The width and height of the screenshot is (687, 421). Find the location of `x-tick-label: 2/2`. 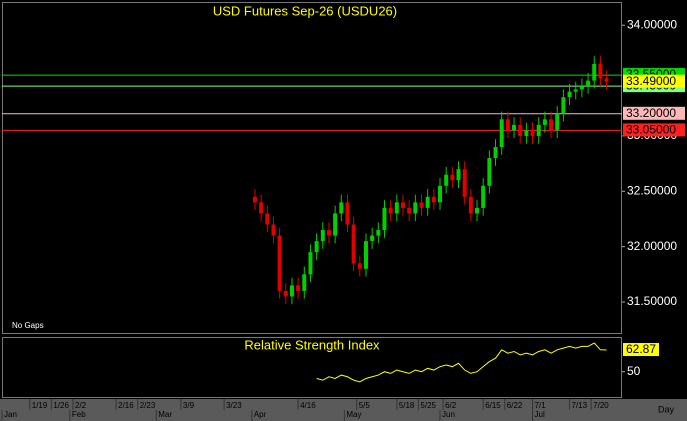

x-tick-label: 2/2 is located at coordinates (81, 405).